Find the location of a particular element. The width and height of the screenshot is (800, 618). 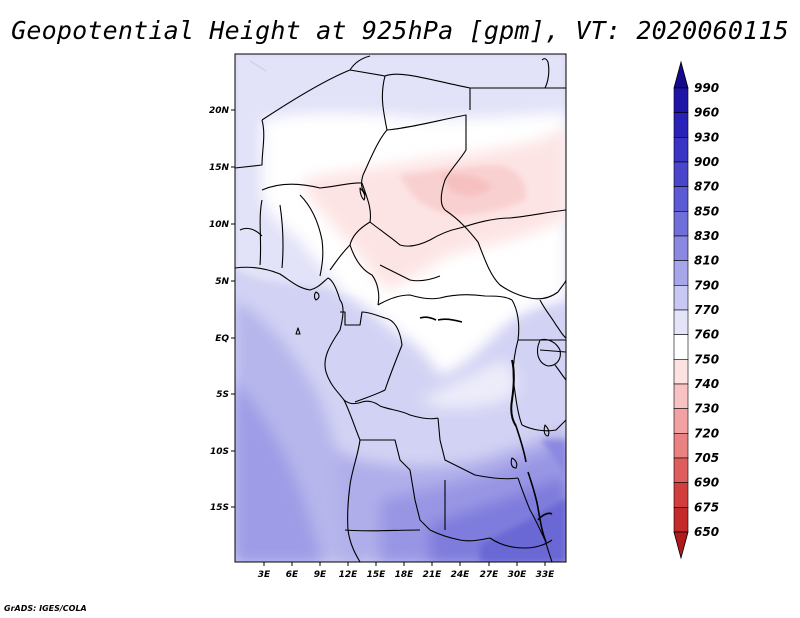

lat-label: 20N is located at coordinates (219, 111).